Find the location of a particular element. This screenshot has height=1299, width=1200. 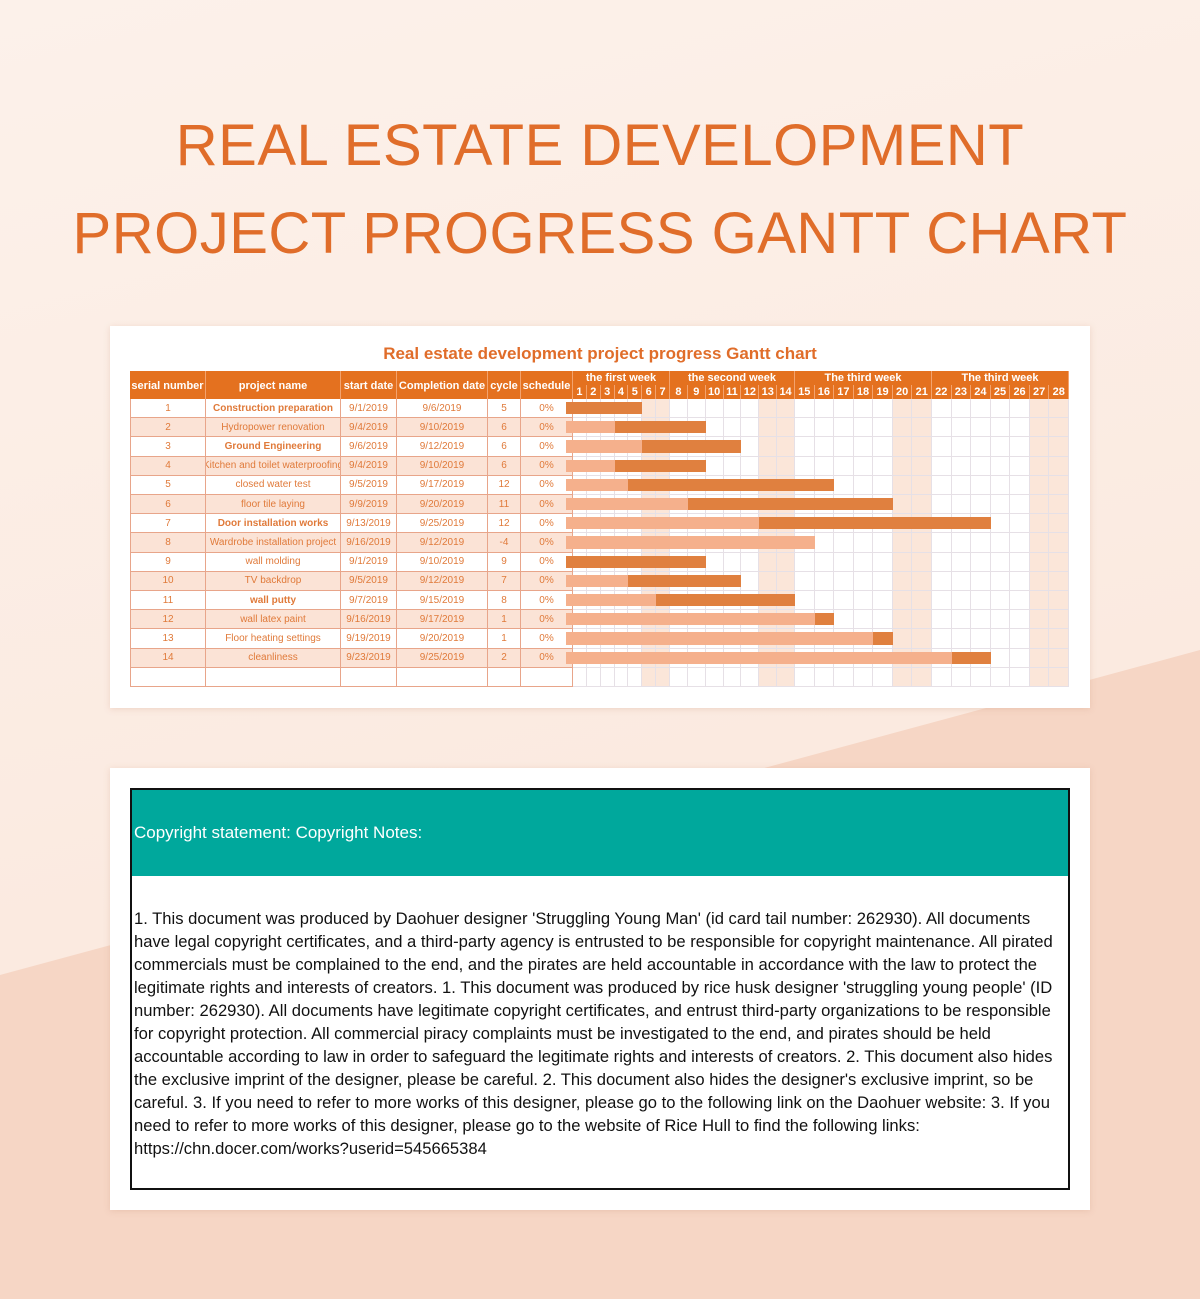

header-schedule: schedule is located at coordinates (547, 385).